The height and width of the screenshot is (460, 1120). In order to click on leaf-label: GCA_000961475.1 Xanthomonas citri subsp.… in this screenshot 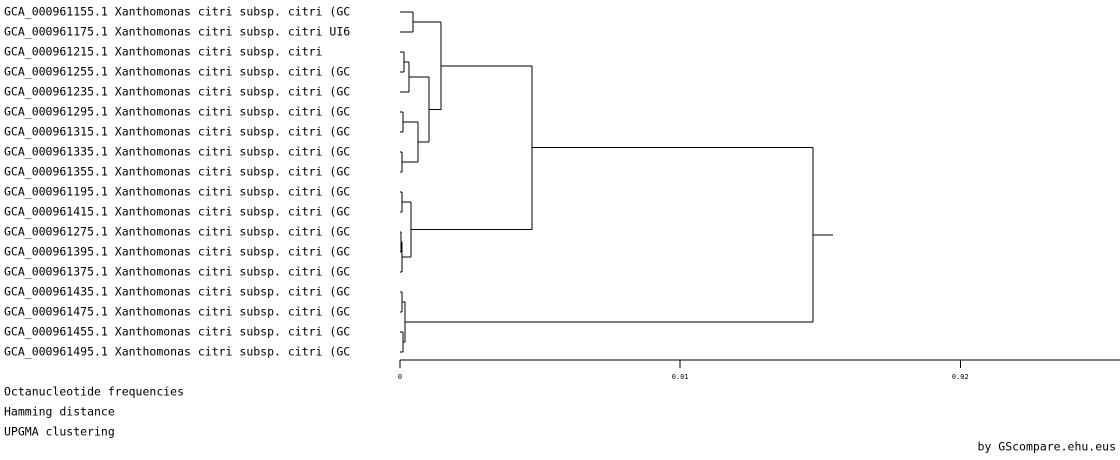, I will do `click(177, 312)`.